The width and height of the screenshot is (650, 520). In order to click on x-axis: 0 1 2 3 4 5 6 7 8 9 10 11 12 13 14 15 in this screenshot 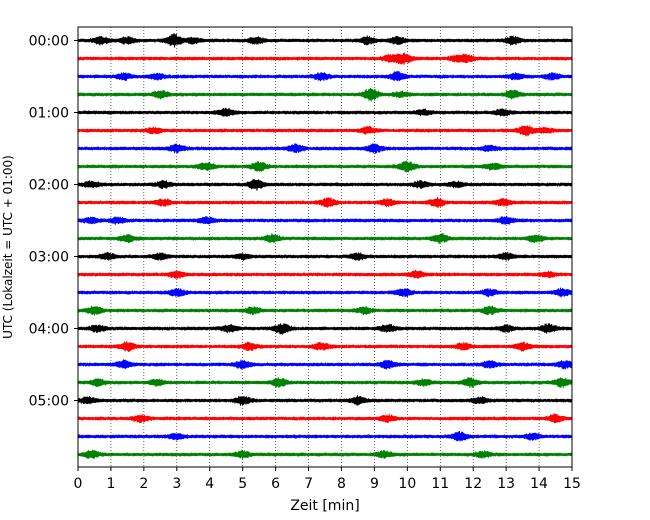, I will do `click(327, 479)`.